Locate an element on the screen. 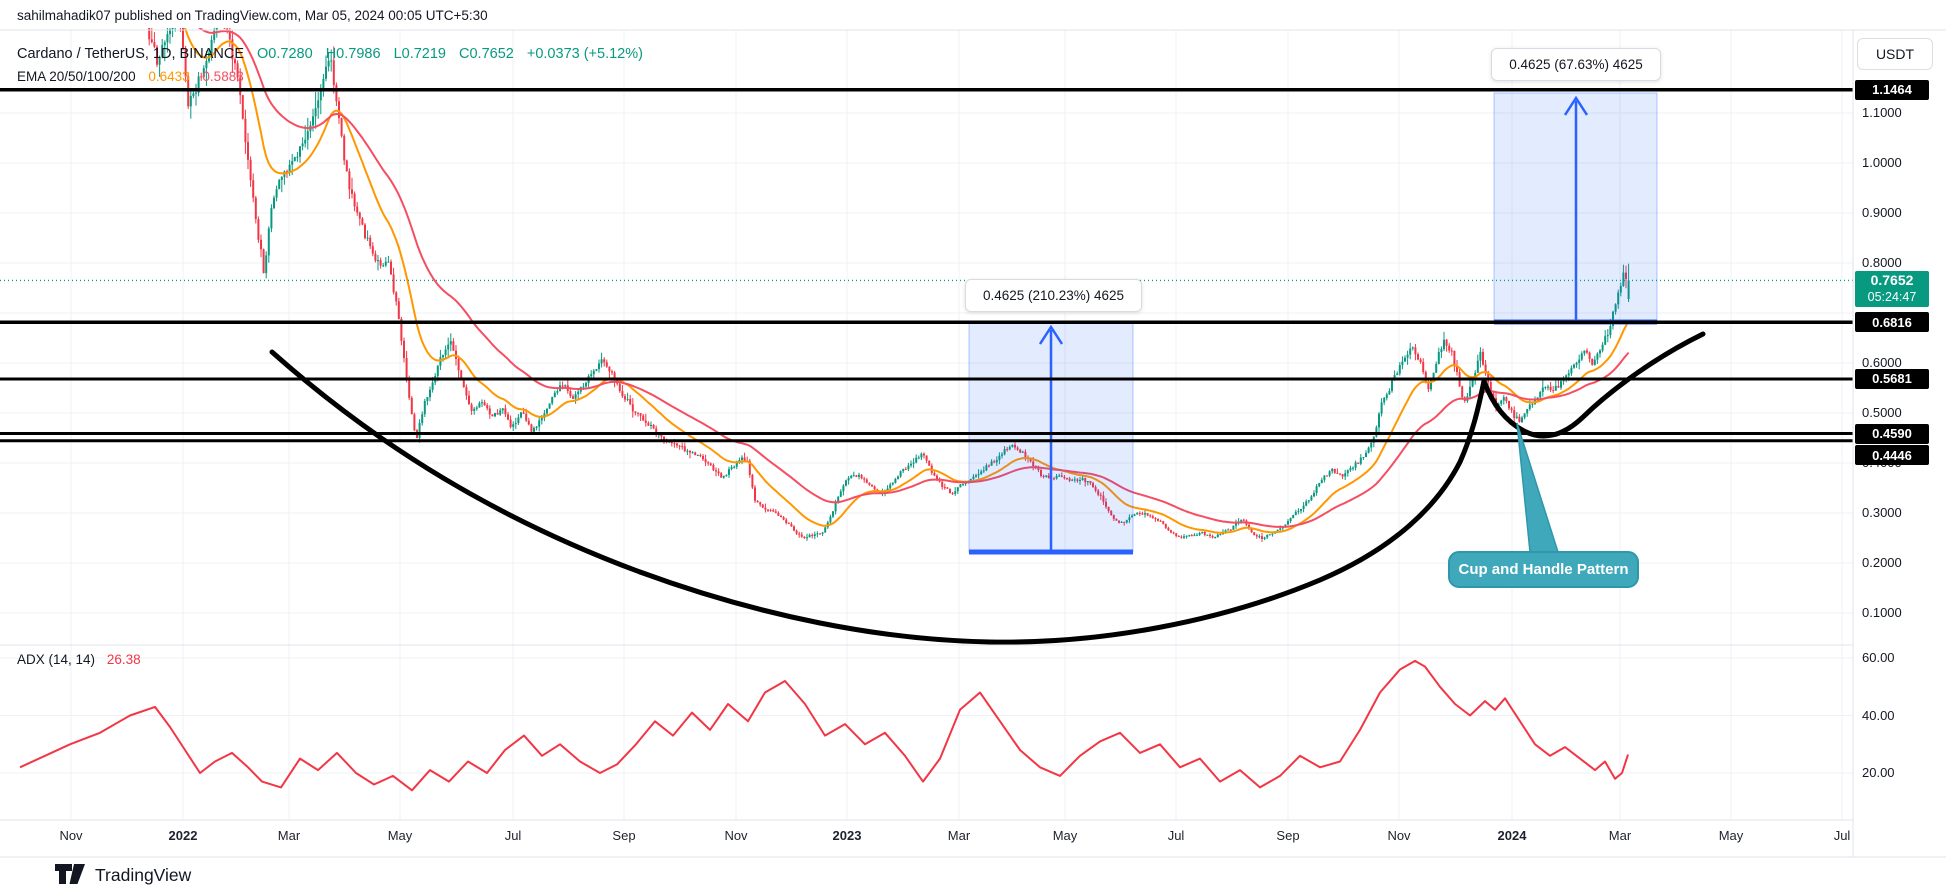  price-tick-label: 0.1000 is located at coordinates (1882, 612).